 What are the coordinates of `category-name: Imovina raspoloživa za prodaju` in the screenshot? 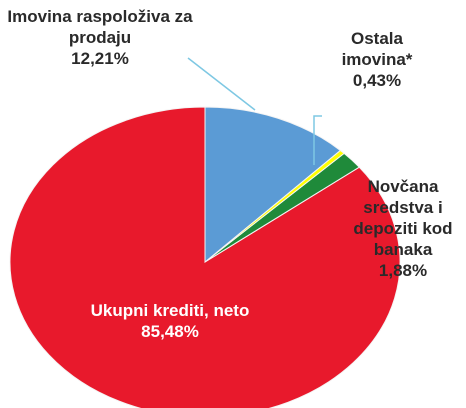 It's located at (100, 27).